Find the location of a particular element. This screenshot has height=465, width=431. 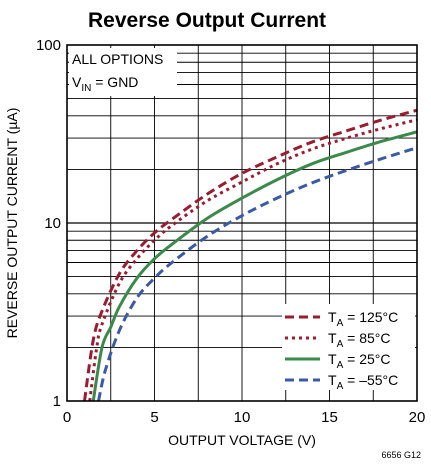

x-tick-label: 0 is located at coordinates (67, 417).